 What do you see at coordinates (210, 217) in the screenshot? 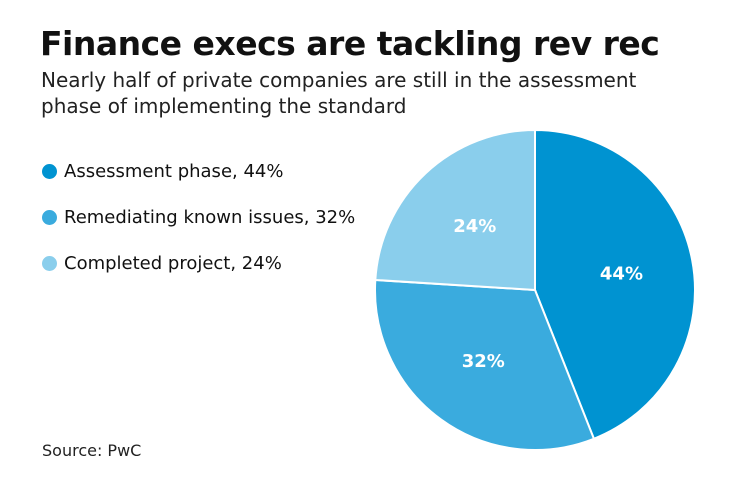
I see `legend-label: Remediating known issues, 32%` at bounding box center [210, 217].